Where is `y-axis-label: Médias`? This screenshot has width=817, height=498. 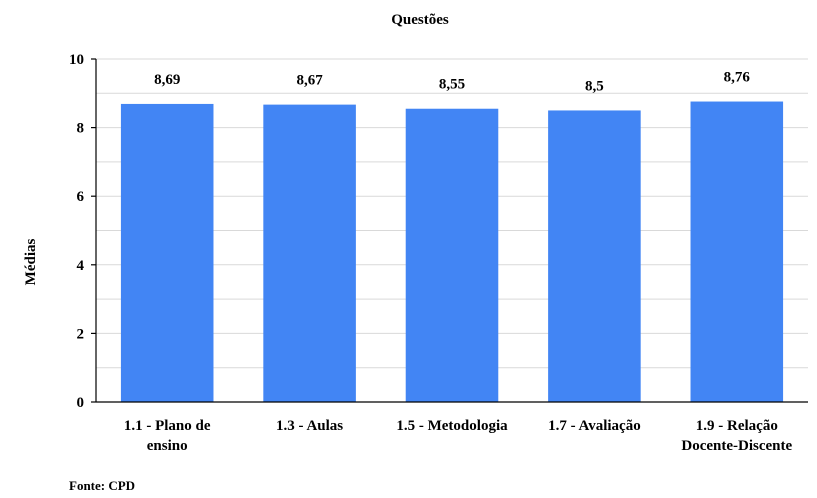
y-axis-label: Médias is located at coordinates (31, 262).